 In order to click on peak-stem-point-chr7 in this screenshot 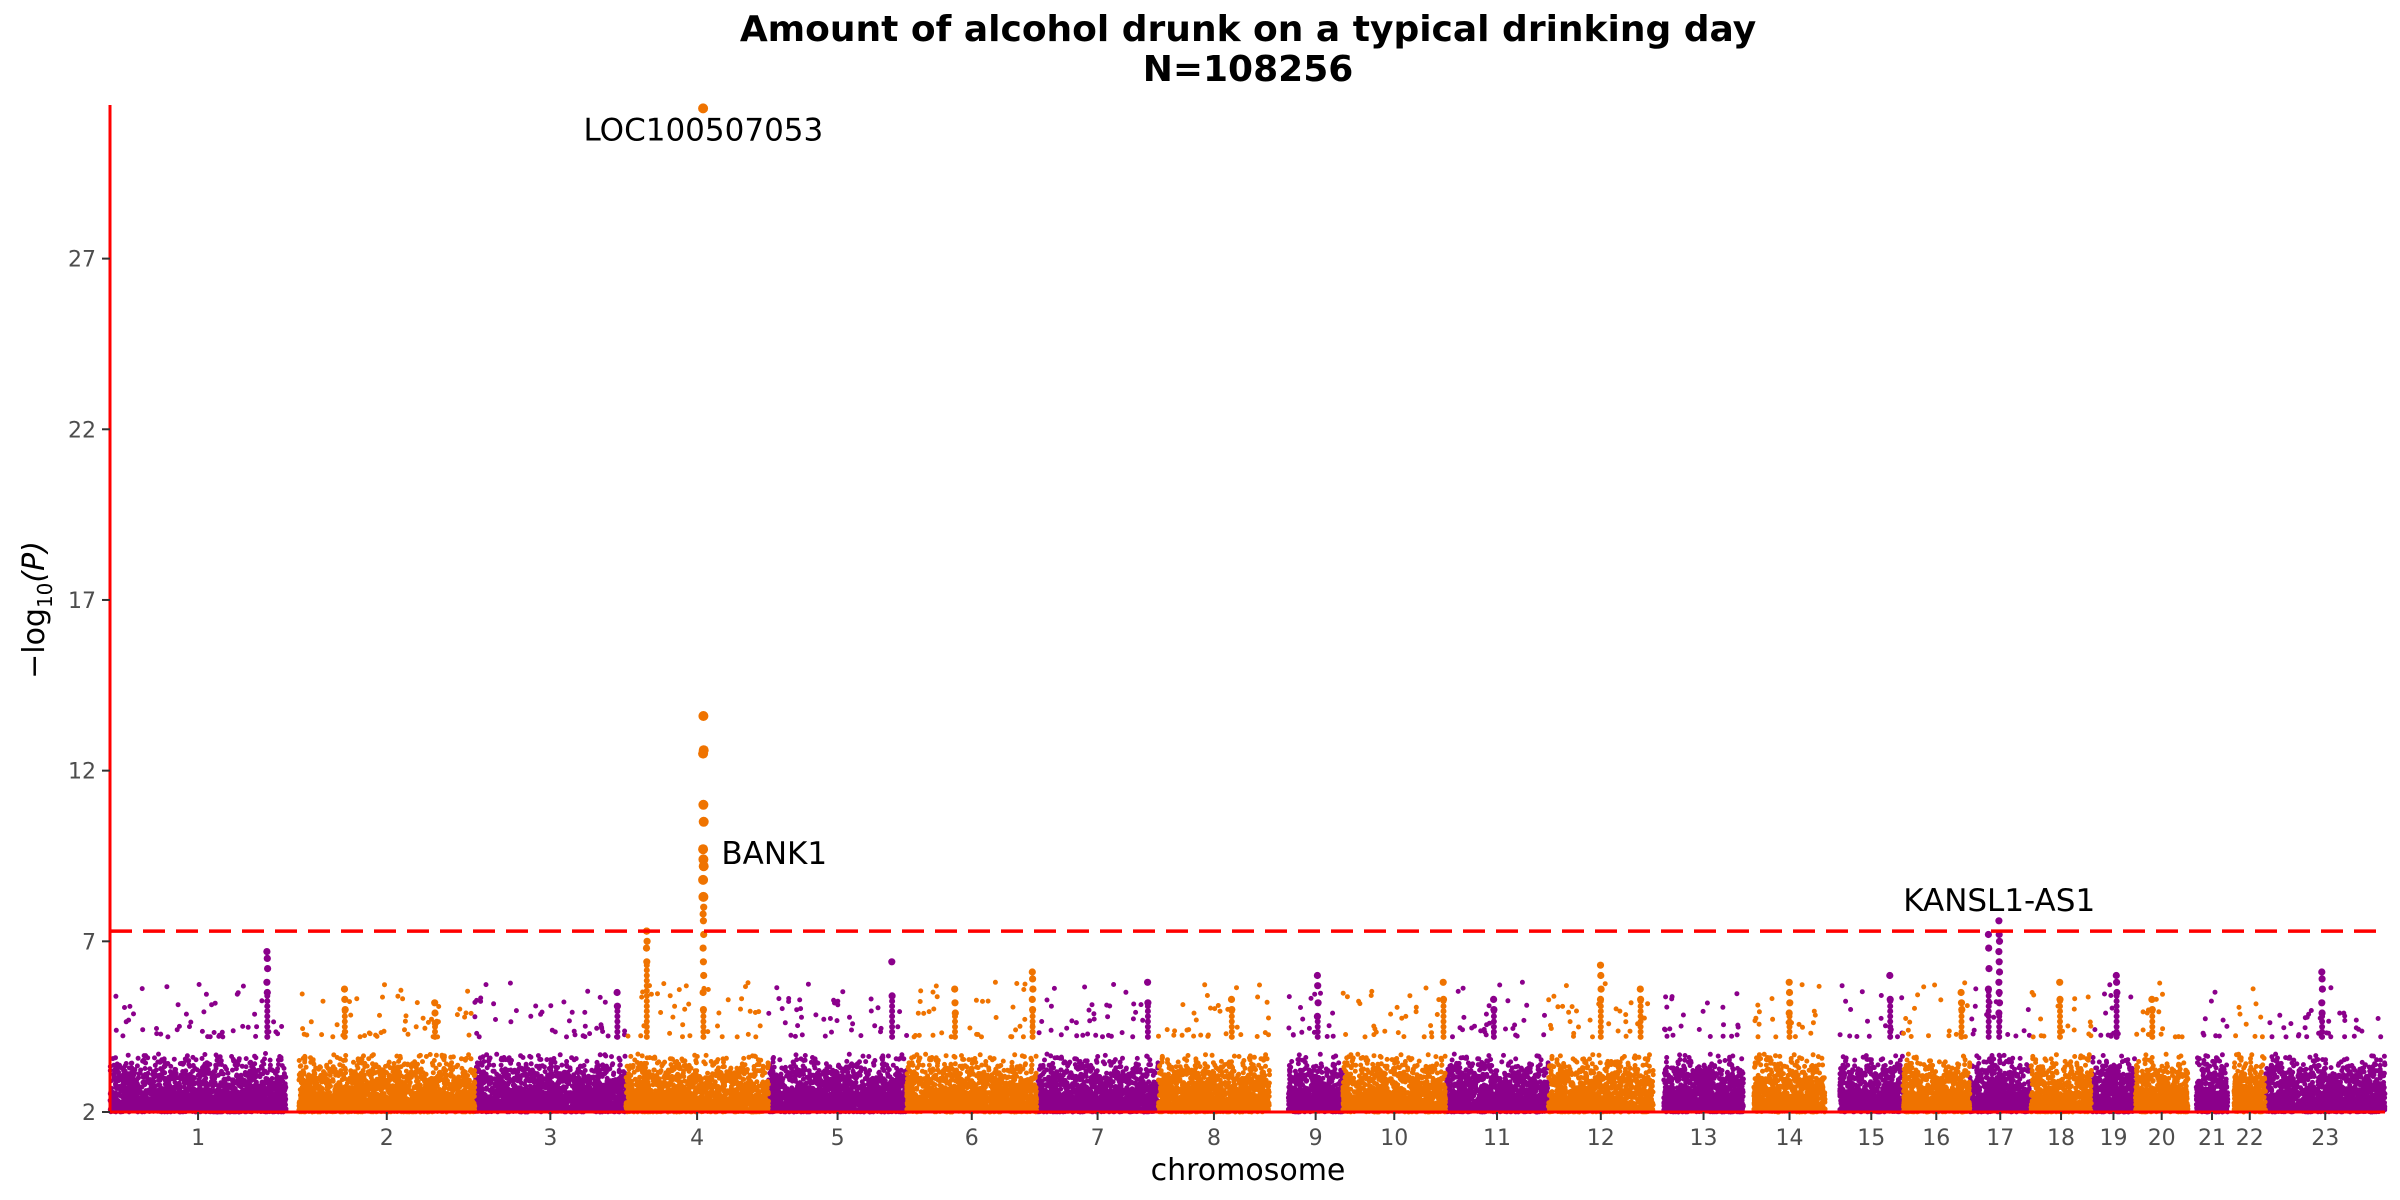, I will do `click(1147, 1006)`.